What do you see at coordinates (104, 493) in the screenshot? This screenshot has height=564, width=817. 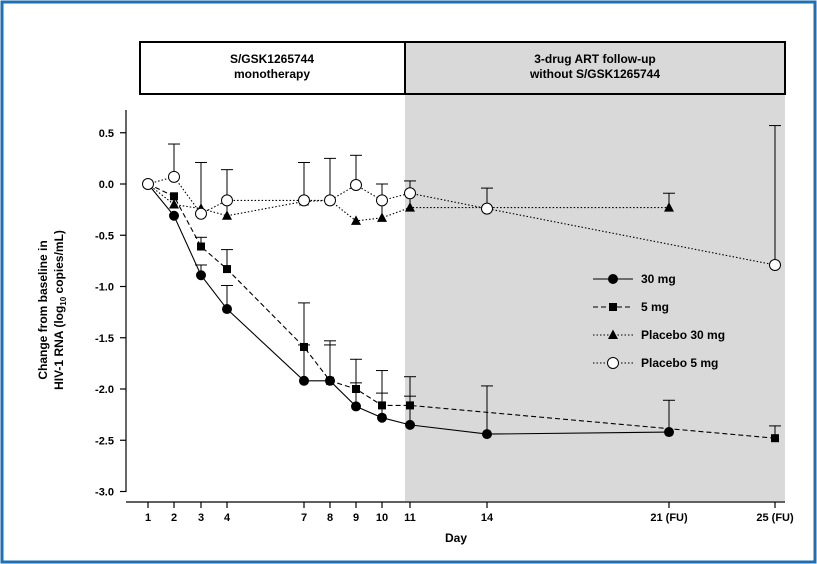 I see `y-tick-label: -3.0` at bounding box center [104, 493].